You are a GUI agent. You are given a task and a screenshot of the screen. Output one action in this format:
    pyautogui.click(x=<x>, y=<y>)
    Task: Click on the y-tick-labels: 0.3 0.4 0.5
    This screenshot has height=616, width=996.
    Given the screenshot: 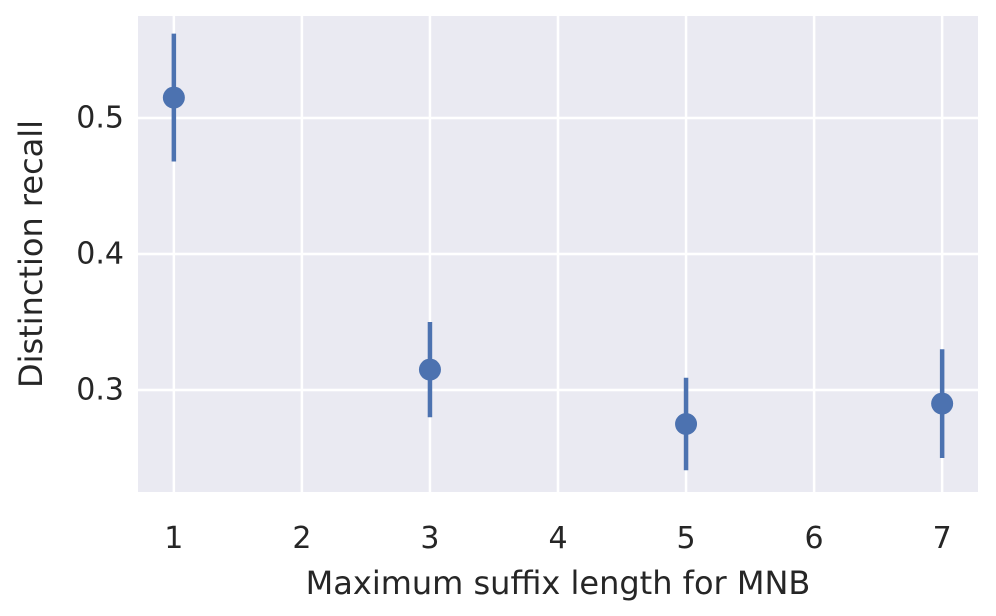 What is the action you would take?
    pyautogui.click(x=100, y=254)
    